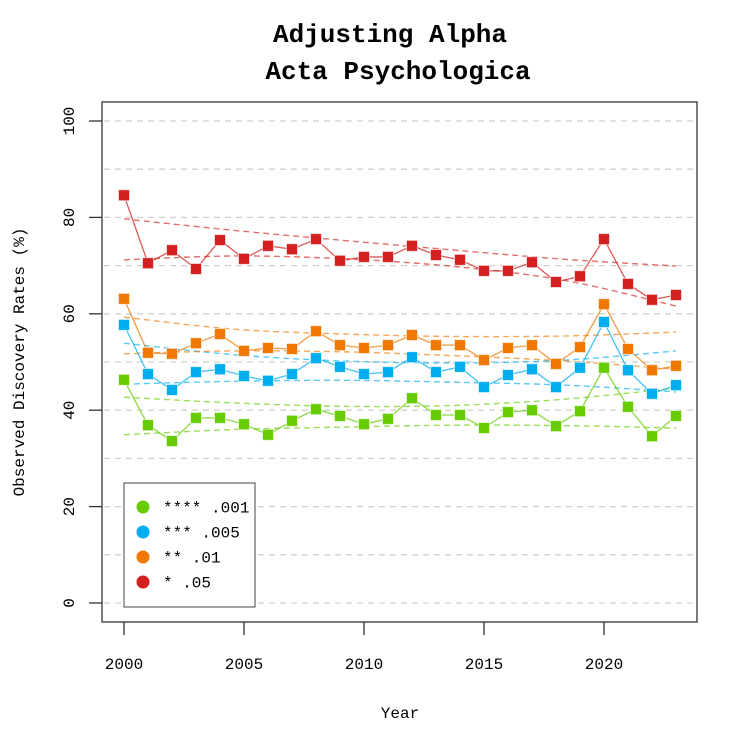 The width and height of the screenshot is (750, 750). Describe the element at coordinates (604, 665) in the screenshot. I see `x-tick-label: 2020` at that location.